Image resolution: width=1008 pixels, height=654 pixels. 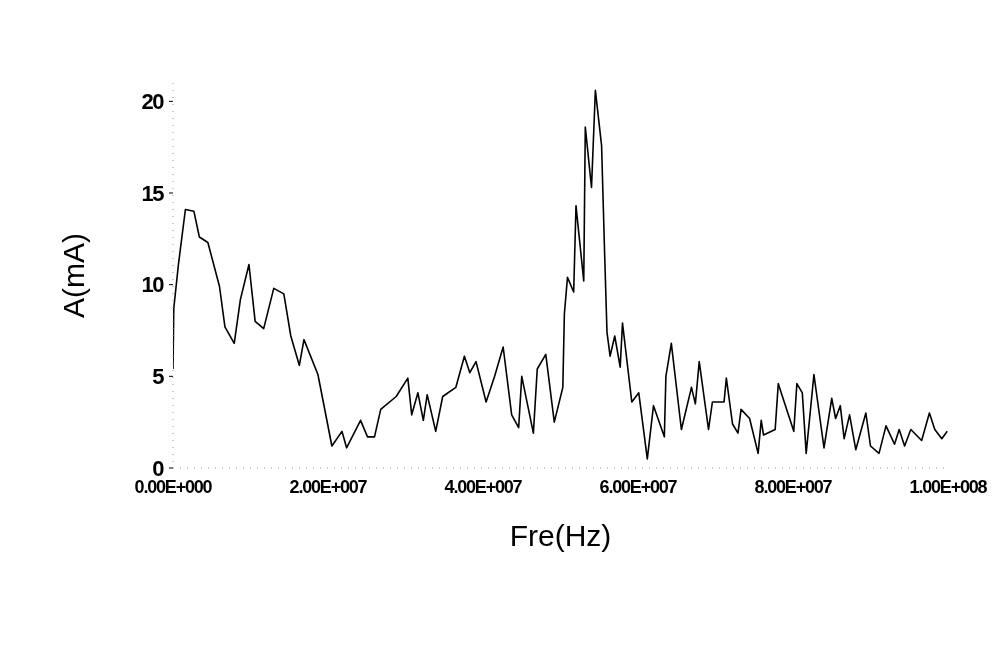 What do you see at coordinates (793, 486) in the screenshot?
I see `x-tick-label: 8.00E+007` at bounding box center [793, 486].